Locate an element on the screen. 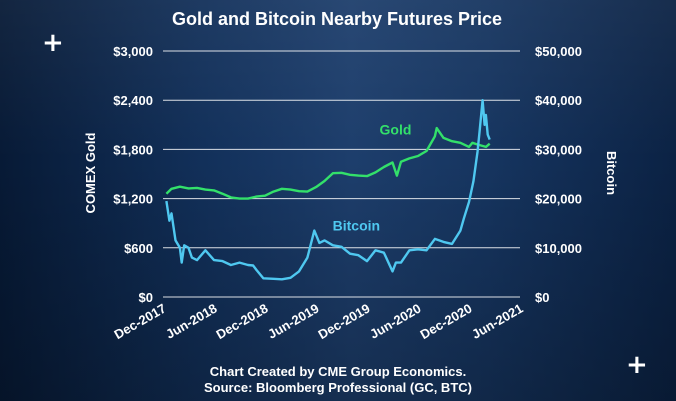  x-tick-label: Dec-2017 is located at coordinates (140, 322).